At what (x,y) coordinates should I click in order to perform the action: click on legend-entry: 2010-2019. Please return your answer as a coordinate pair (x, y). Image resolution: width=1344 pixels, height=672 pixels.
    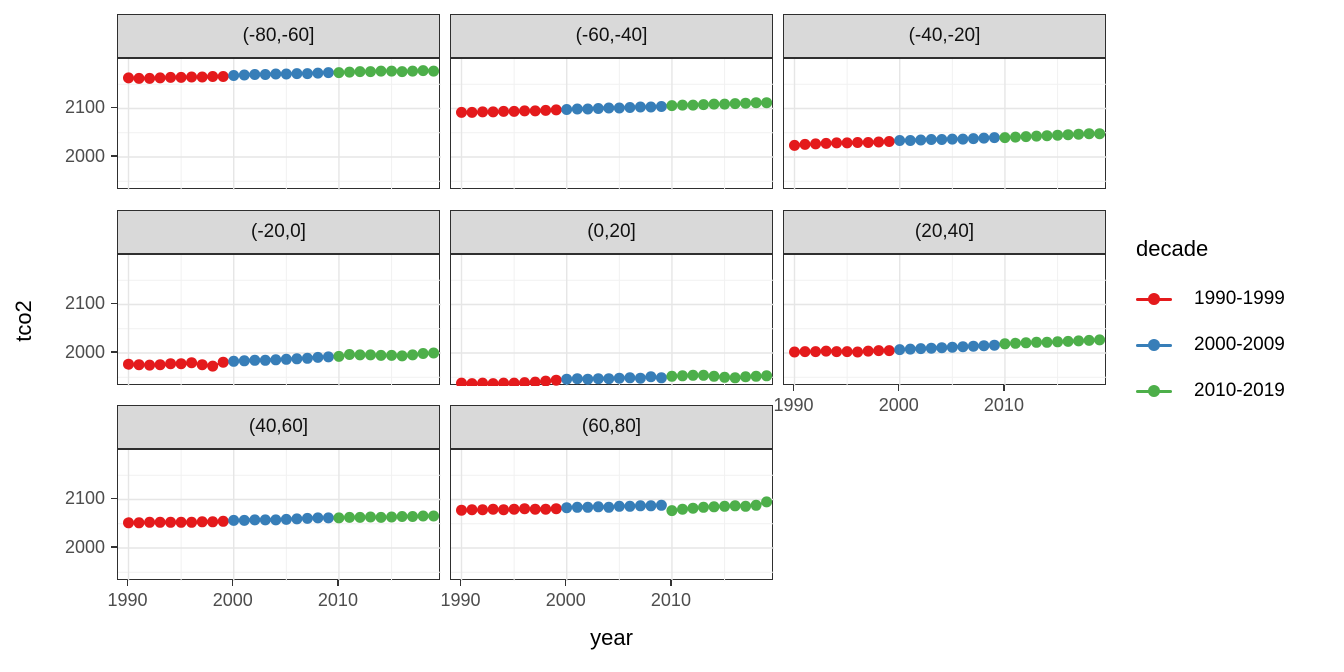
    Looking at the image, I should click on (1210, 391).